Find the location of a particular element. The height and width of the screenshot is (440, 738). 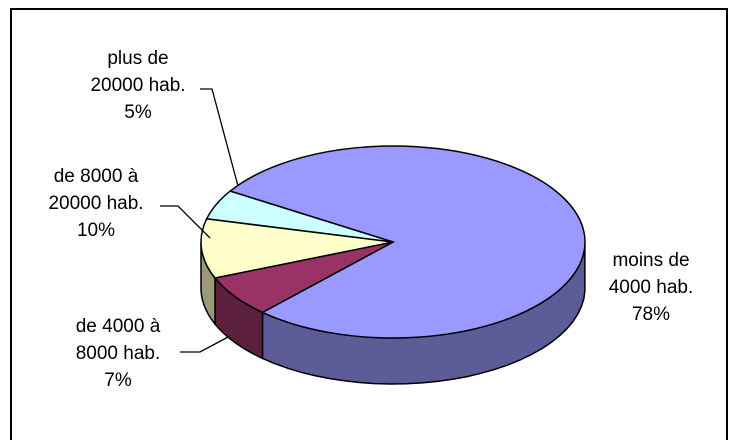

slice-label-2-line-1: 20000 hab. is located at coordinates (95, 203).